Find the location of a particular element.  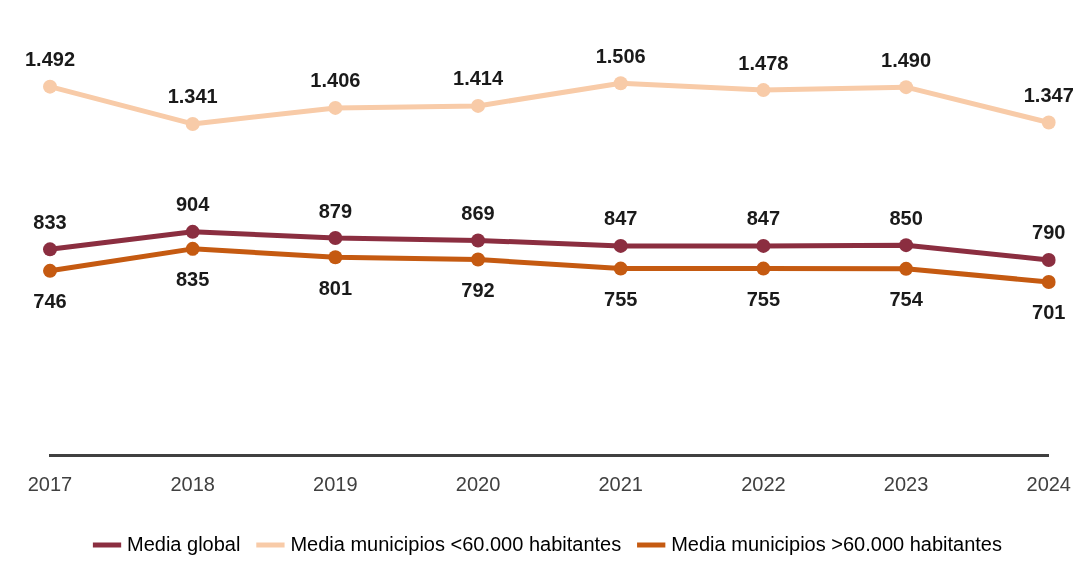

data-label: 1.478 is located at coordinates (763, 62).